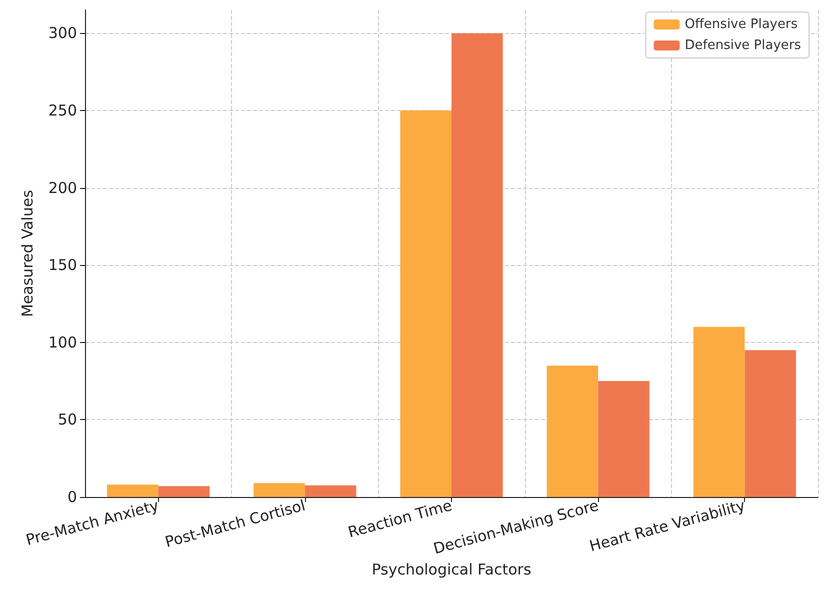 The height and width of the screenshot is (596, 837). I want to click on y-tick-label: 200, so click(62, 187).